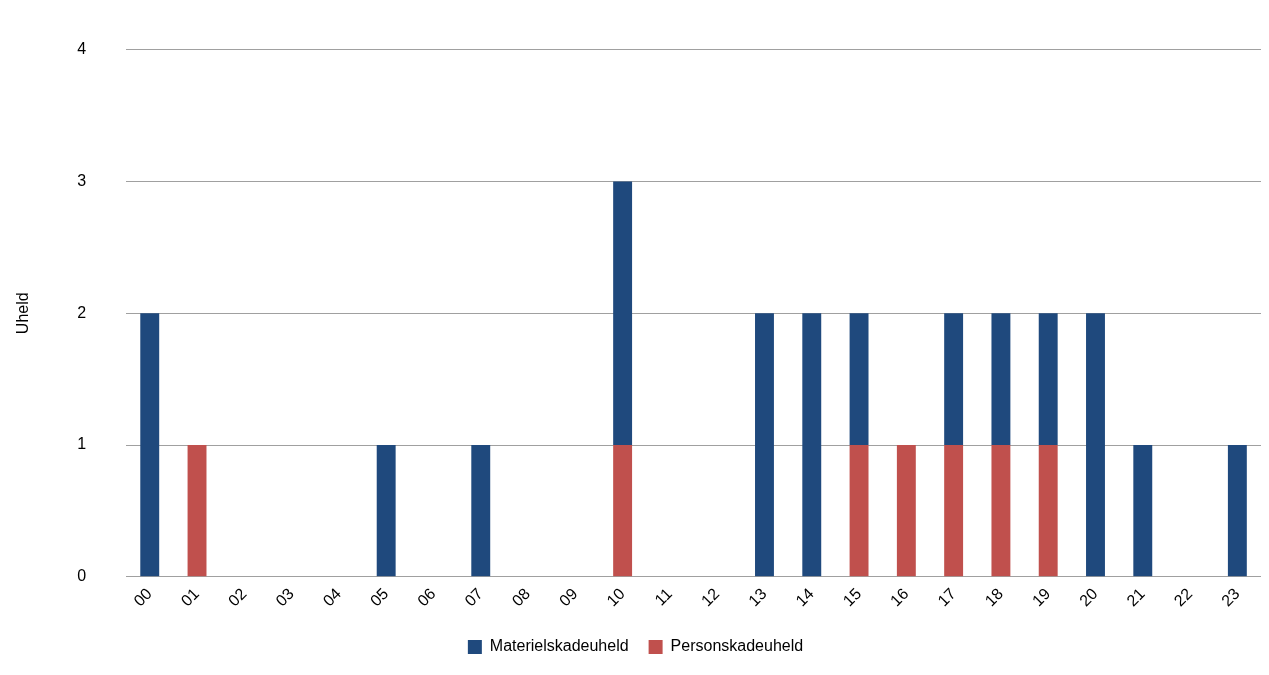 The height and width of the screenshot is (675, 1269). What do you see at coordinates (852, 597) in the screenshot?
I see `x-tick-label: 15` at bounding box center [852, 597].